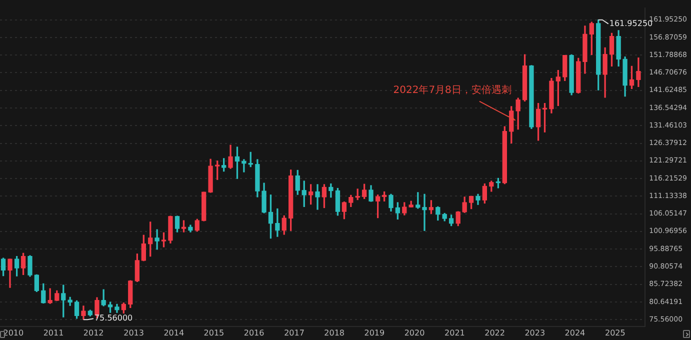  What do you see at coordinates (113, 318) in the screenshot?
I see `annotation: 75.56000` at bounding box center [113, 318].